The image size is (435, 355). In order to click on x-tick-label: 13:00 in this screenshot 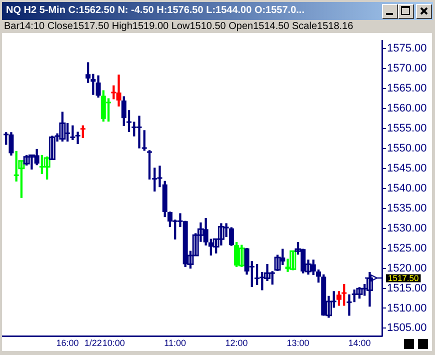, I will do `click(298, 343)`.